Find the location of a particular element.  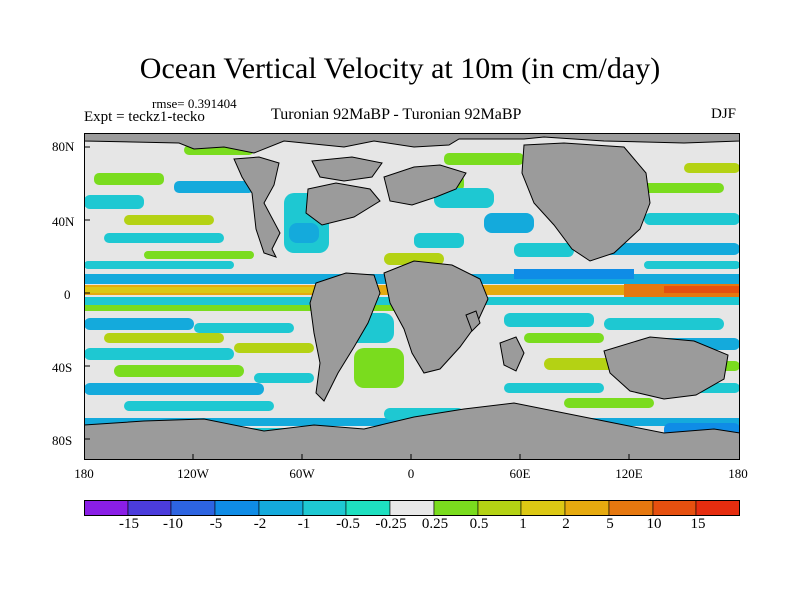

colorbar-label: 0.5 is located at coordinates (479, 524).